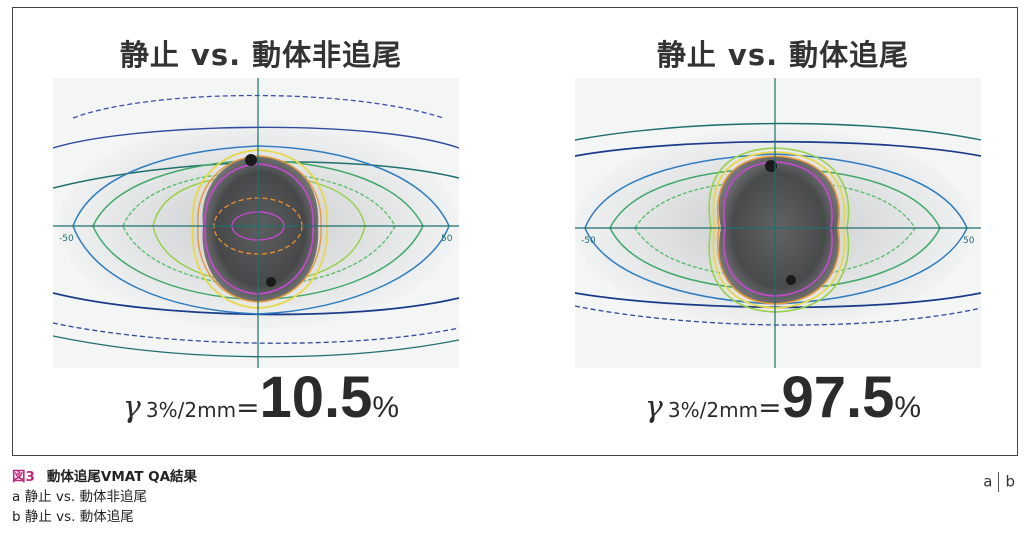 This screenshot has width=1031, height=533. Describe the element at coordinates (122, 477) in the screenshot. I see `caption-title: 動体追尾VMAT QA結果` at that location.